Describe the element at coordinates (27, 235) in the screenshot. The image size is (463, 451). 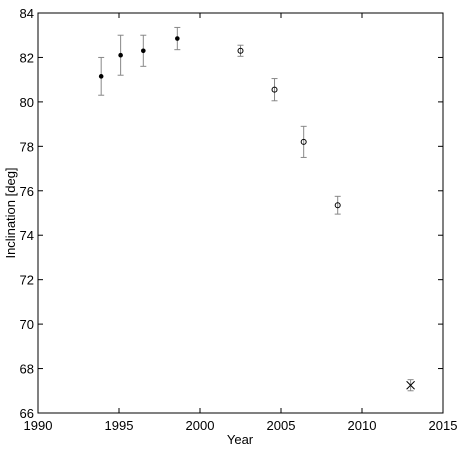
I see `y-tick-label: 74` at that location.